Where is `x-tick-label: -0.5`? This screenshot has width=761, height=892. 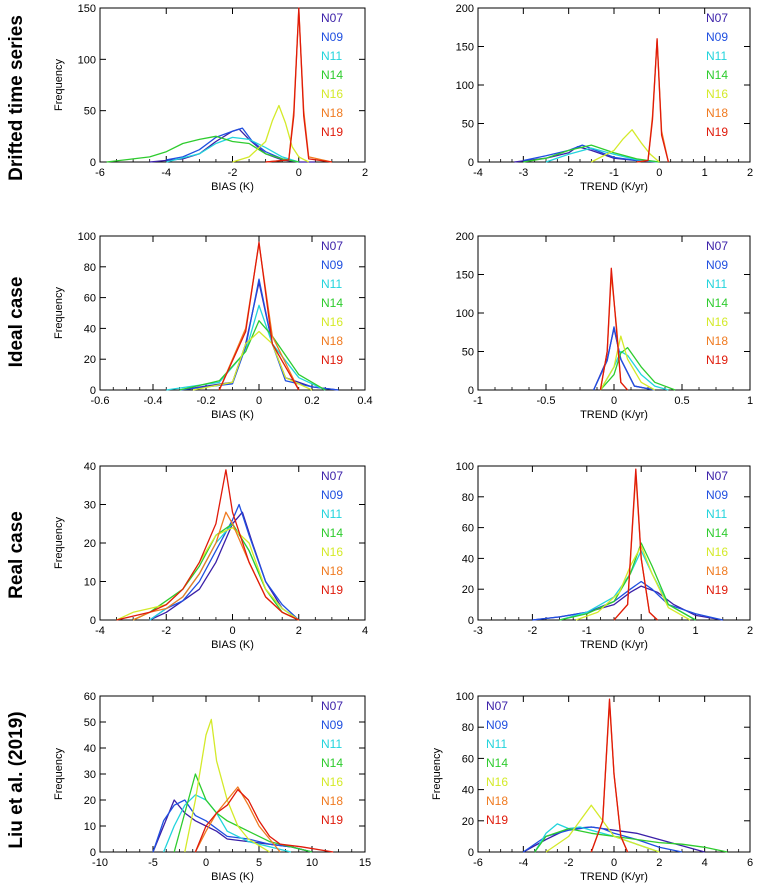
x-tick-label: -0.5 is located at coordinates (546, 401).